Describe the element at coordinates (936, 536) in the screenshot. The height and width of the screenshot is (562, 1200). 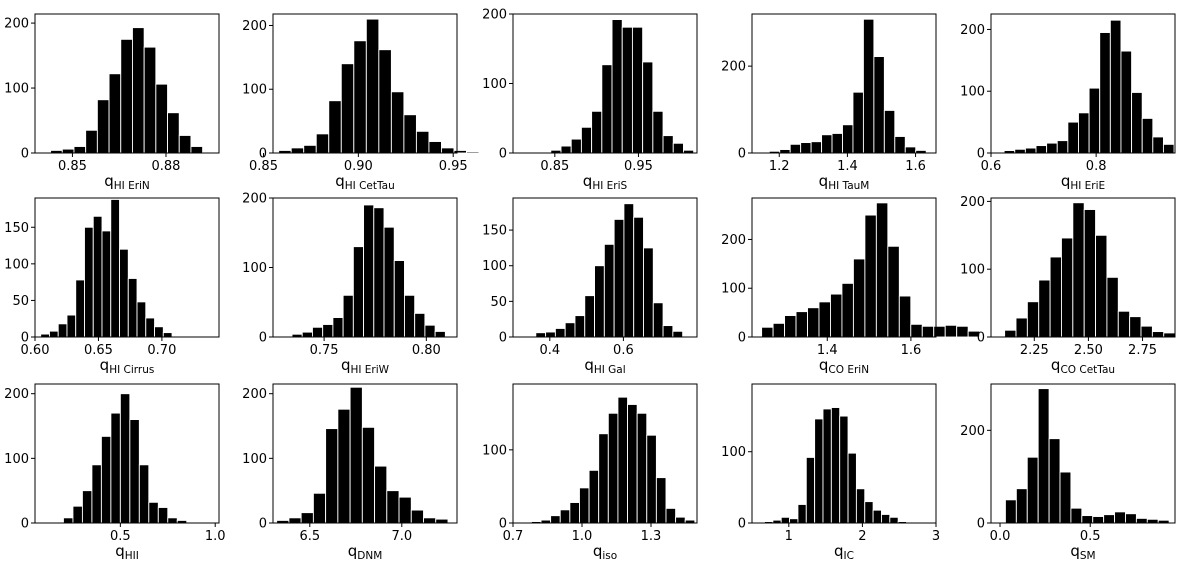
I see `x-tick-label: 3` at that location.